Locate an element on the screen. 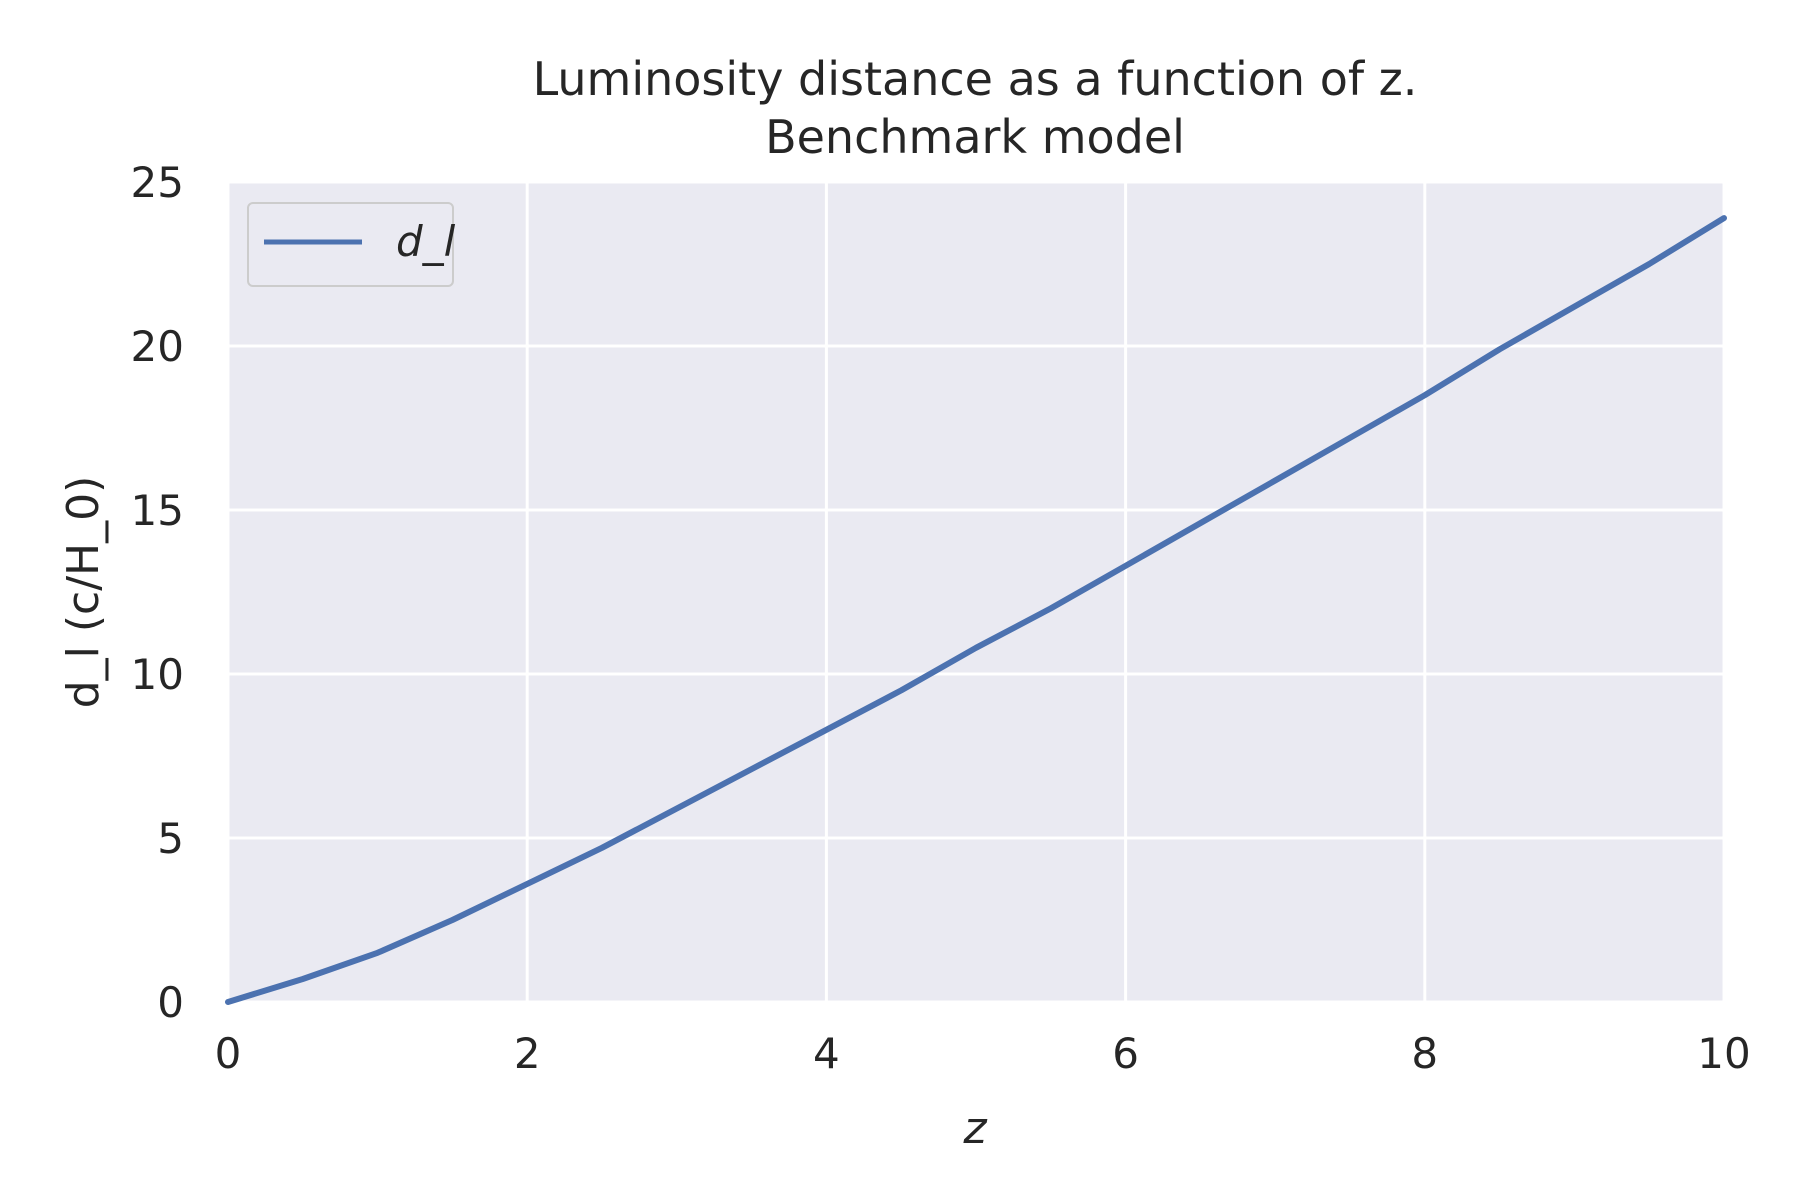  y-axis-label: d_l (c/H_0) is located at coordinates (83, 592).